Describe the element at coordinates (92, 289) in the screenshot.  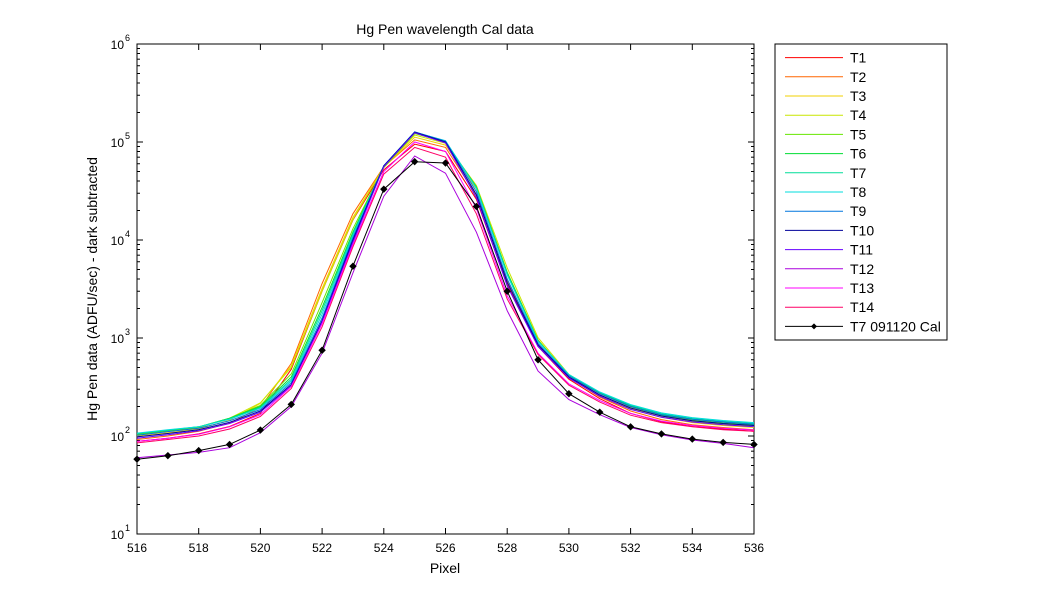
I see `y-axis-label: Hg Pen data (ADFU/sec) - dark subtracted` at that location.